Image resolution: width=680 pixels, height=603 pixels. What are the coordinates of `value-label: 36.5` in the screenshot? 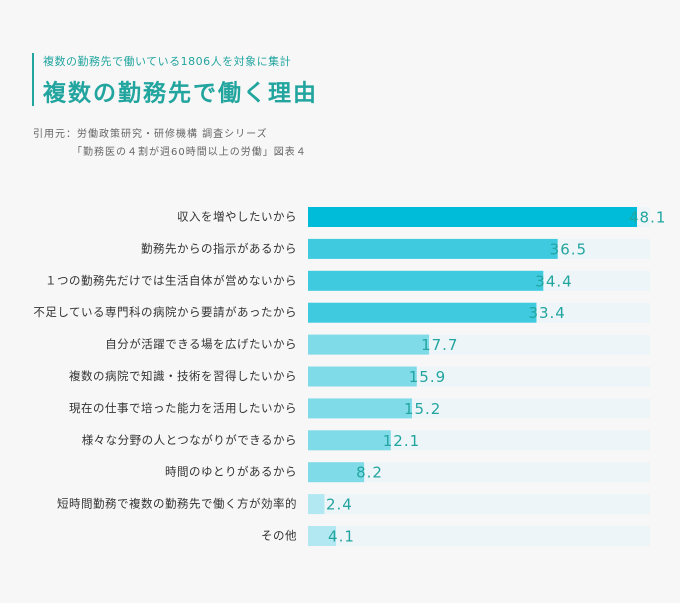 It's located at (568, 249).